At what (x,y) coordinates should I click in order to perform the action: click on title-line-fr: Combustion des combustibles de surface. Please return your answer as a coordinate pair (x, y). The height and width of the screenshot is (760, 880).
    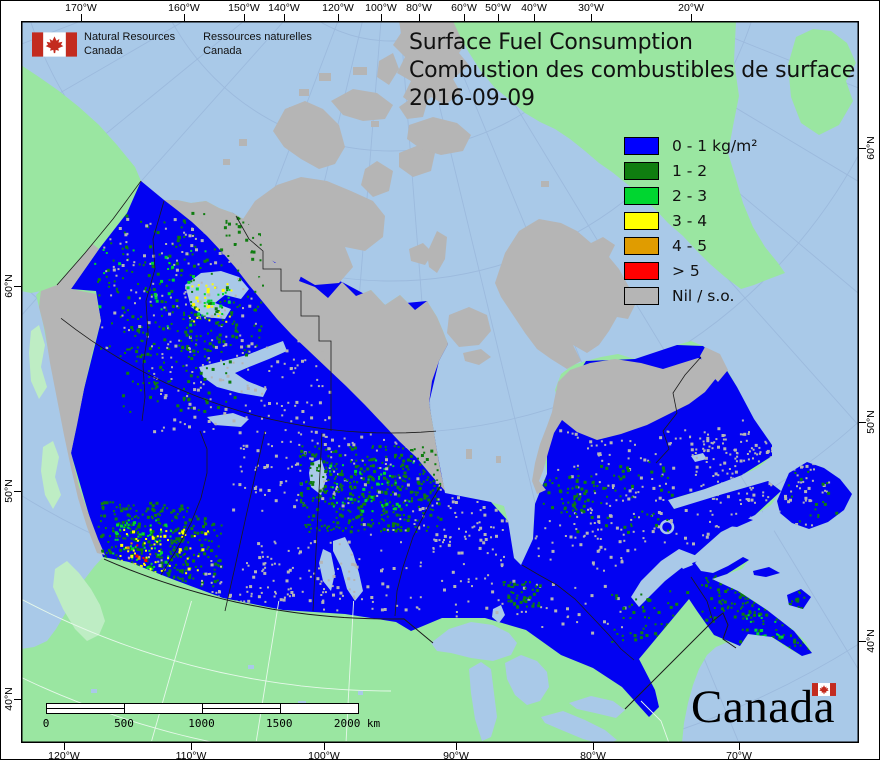
    Looking at the image, I should click on (632, 70).